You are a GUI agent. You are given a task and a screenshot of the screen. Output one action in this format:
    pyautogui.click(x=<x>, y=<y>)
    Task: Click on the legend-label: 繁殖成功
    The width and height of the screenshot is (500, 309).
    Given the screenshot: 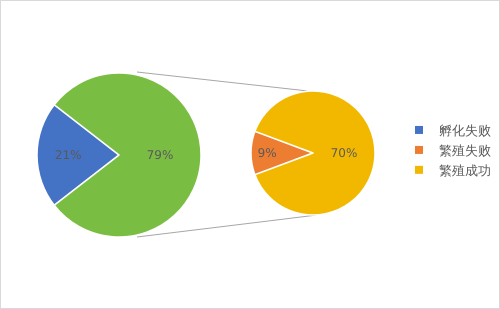 What is the action you would take?
    pyautogui.click(x=465, y=171)
    